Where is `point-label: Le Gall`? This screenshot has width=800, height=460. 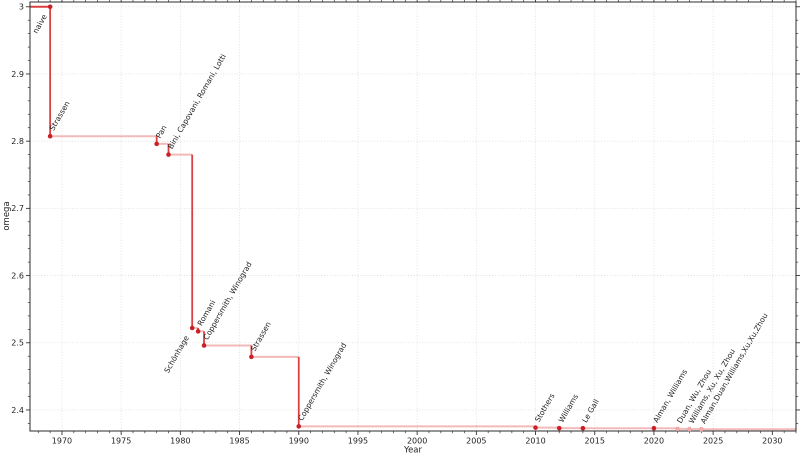
point-label: Le Gall is located at coordinates (590, 411).